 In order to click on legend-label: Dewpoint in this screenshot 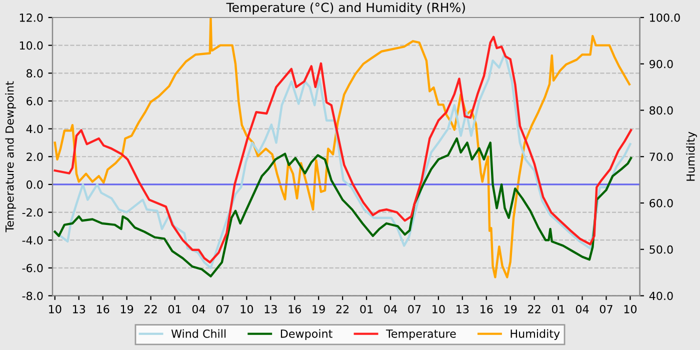, I will do `click(306, 334)`.